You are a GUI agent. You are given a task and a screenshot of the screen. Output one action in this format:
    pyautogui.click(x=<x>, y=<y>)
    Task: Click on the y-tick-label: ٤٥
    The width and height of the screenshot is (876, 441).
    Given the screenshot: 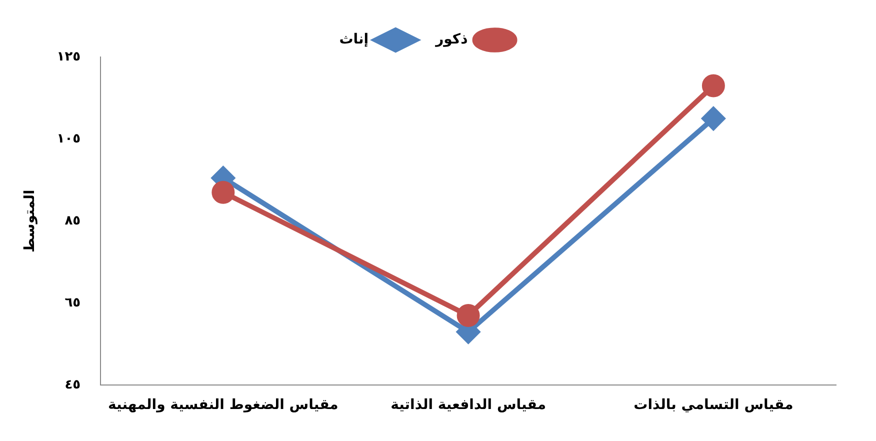 What is the action you would take?
    pyautogui.click(x=72, y=385)
    